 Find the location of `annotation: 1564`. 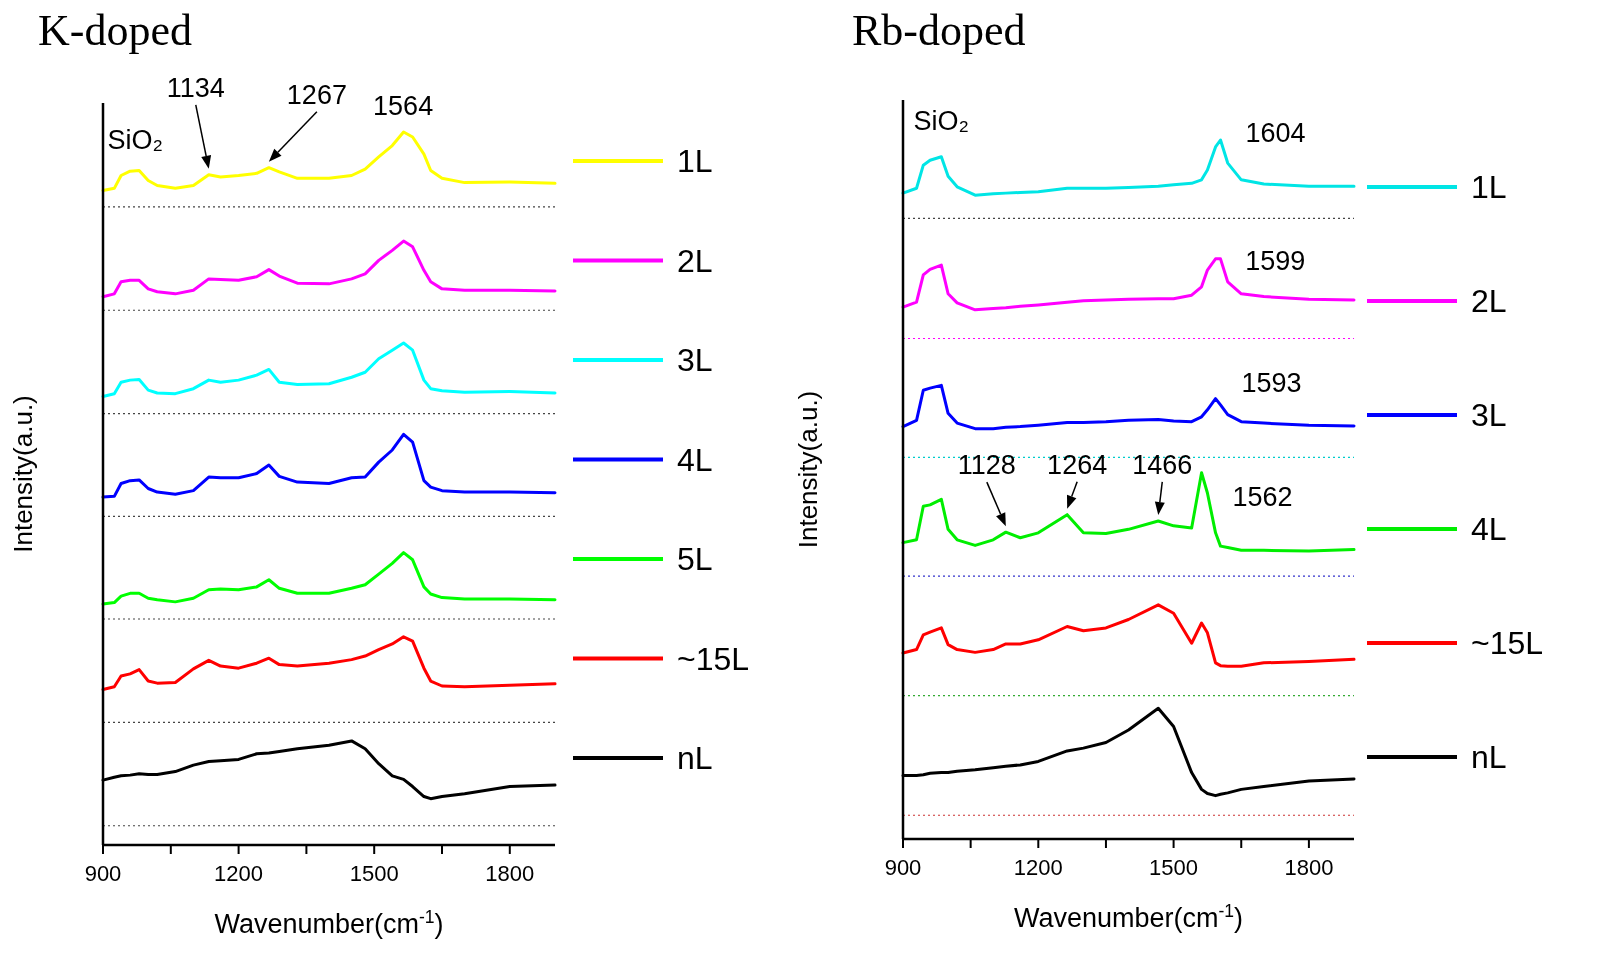

annotation: 1564 is located at coordinates (403, 106).